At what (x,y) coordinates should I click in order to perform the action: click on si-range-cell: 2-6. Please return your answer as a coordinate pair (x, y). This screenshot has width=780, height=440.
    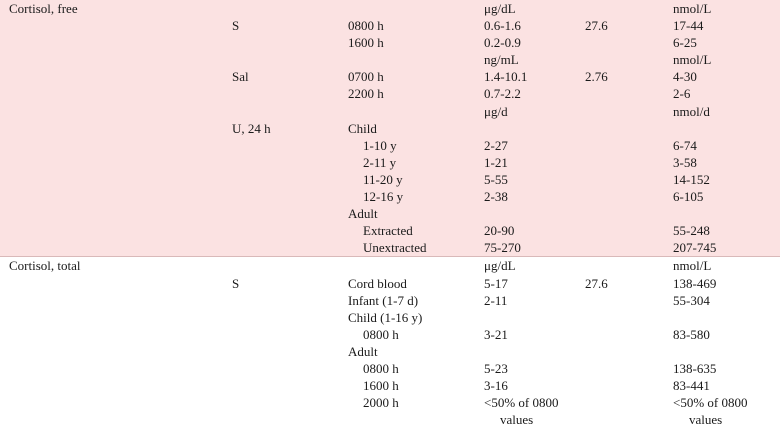
    Looking at the image, I should click on (682, 94).